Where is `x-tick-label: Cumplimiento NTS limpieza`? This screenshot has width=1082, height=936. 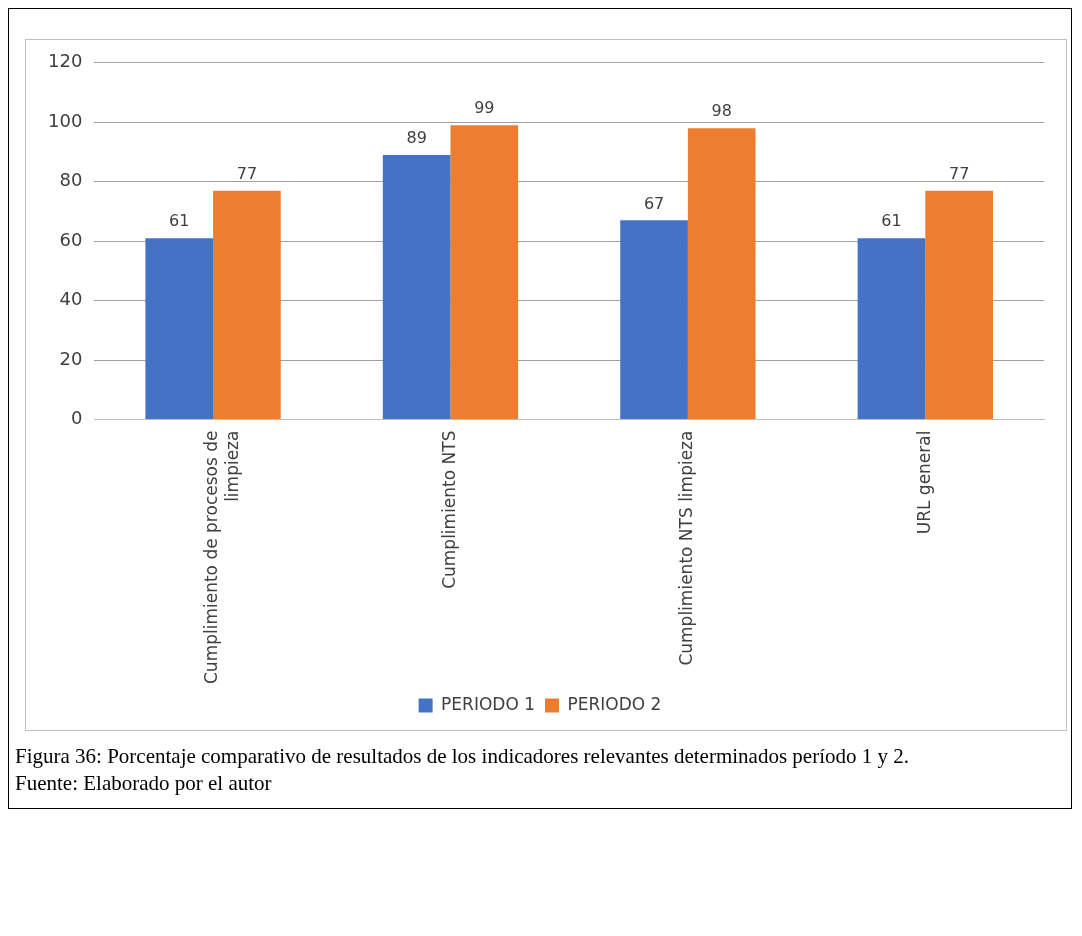
x-tick-label: Cumplimiento NTS limpieza is located at coordinates (686, 548).